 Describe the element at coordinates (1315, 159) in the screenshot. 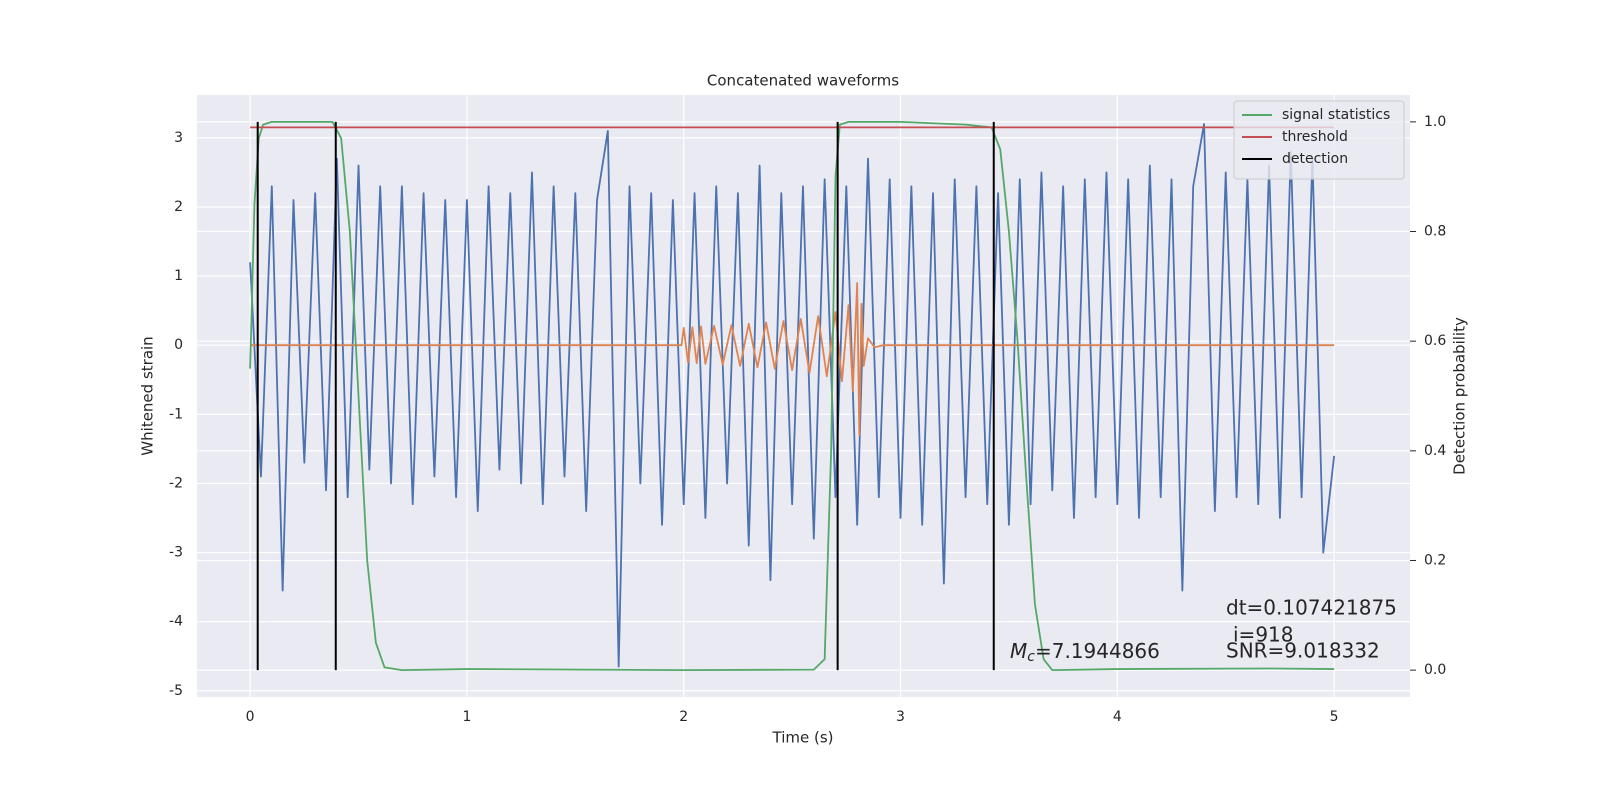

I see `legend-label: detection` at that location.